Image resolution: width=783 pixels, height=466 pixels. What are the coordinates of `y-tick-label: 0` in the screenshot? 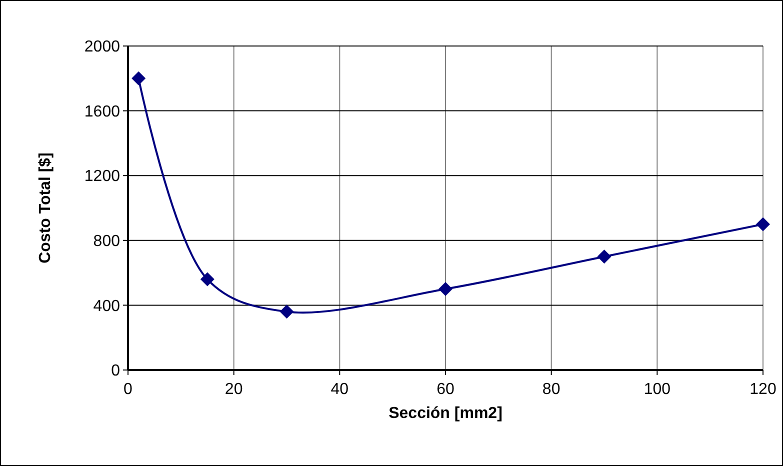 It's located at (115, 371).